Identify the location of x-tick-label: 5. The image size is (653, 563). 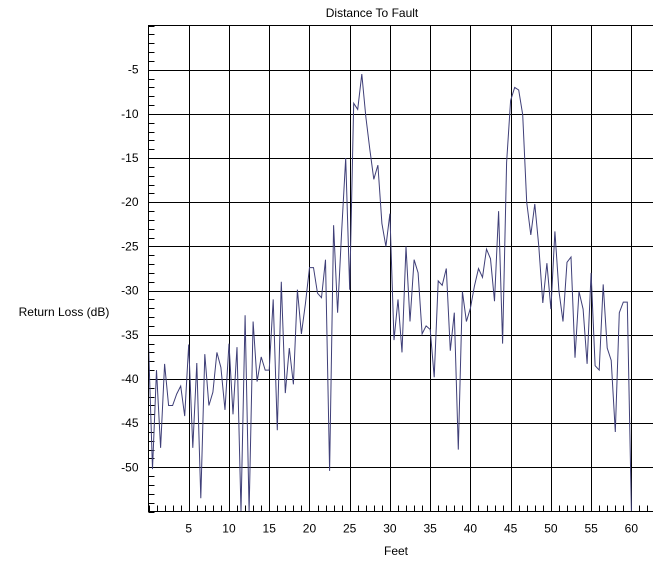
(188, 529).